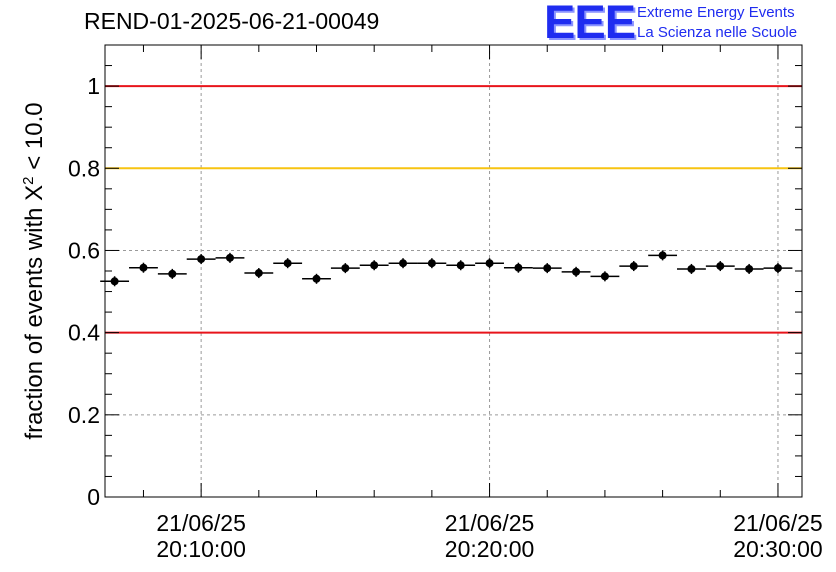 The height and width of the screenshot is (572, 836). Describe the element at coordinates (93, 497) in the screenshot. I see `y-tick-label: 0` at that location.